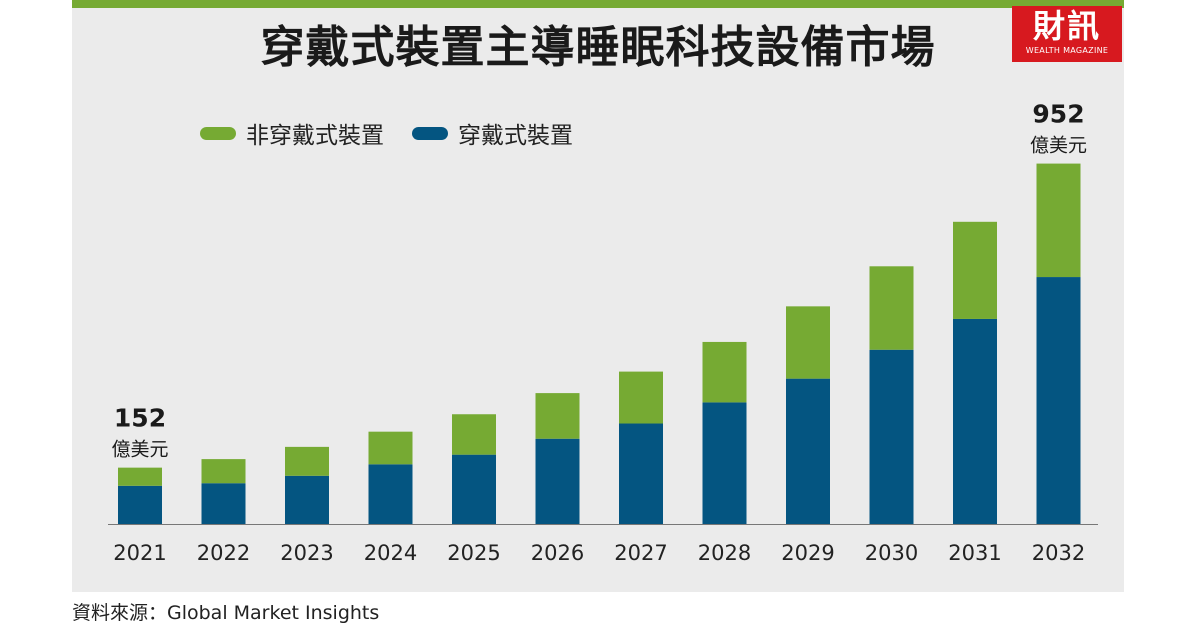 The height and width of the screenshot is (628, 1200). I want to click on bar-wearable-2022, so click(223, 503).